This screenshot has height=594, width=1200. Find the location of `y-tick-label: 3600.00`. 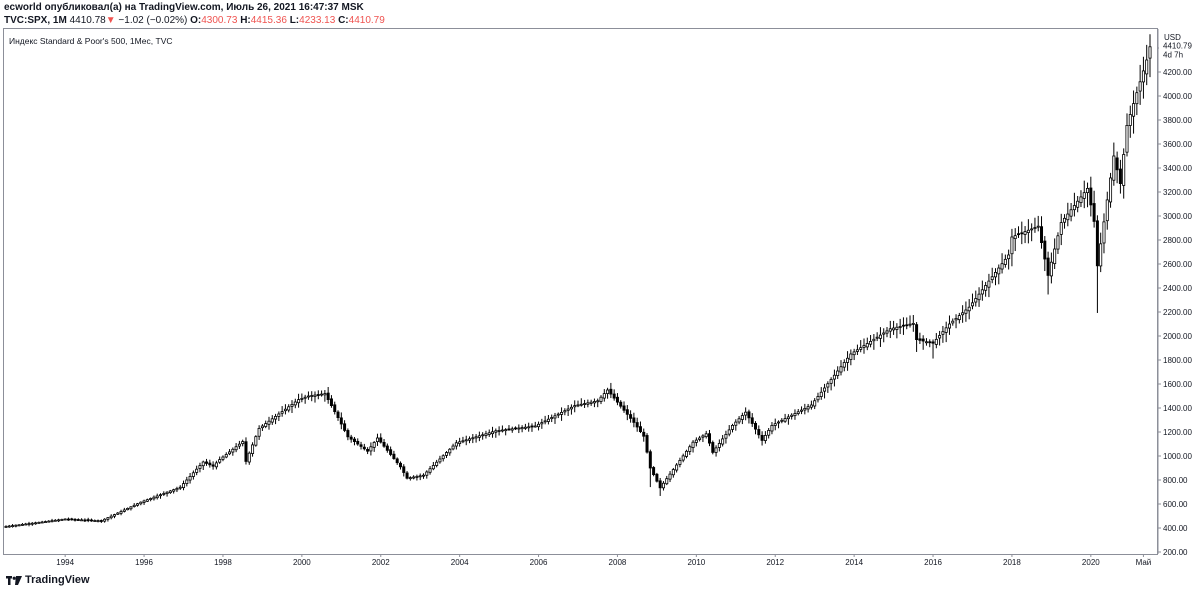

y-tick-label: 3600.00 is located at coordinates (1177, 144).